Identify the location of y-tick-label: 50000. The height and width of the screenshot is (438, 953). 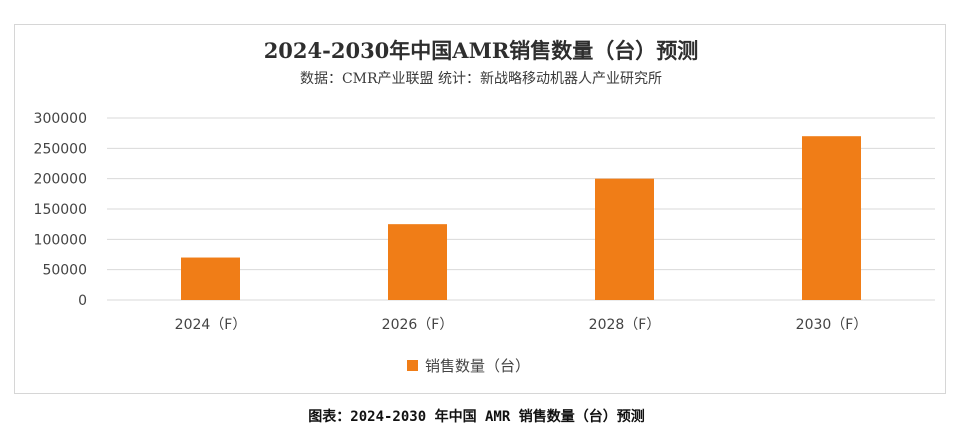
(64, 271).